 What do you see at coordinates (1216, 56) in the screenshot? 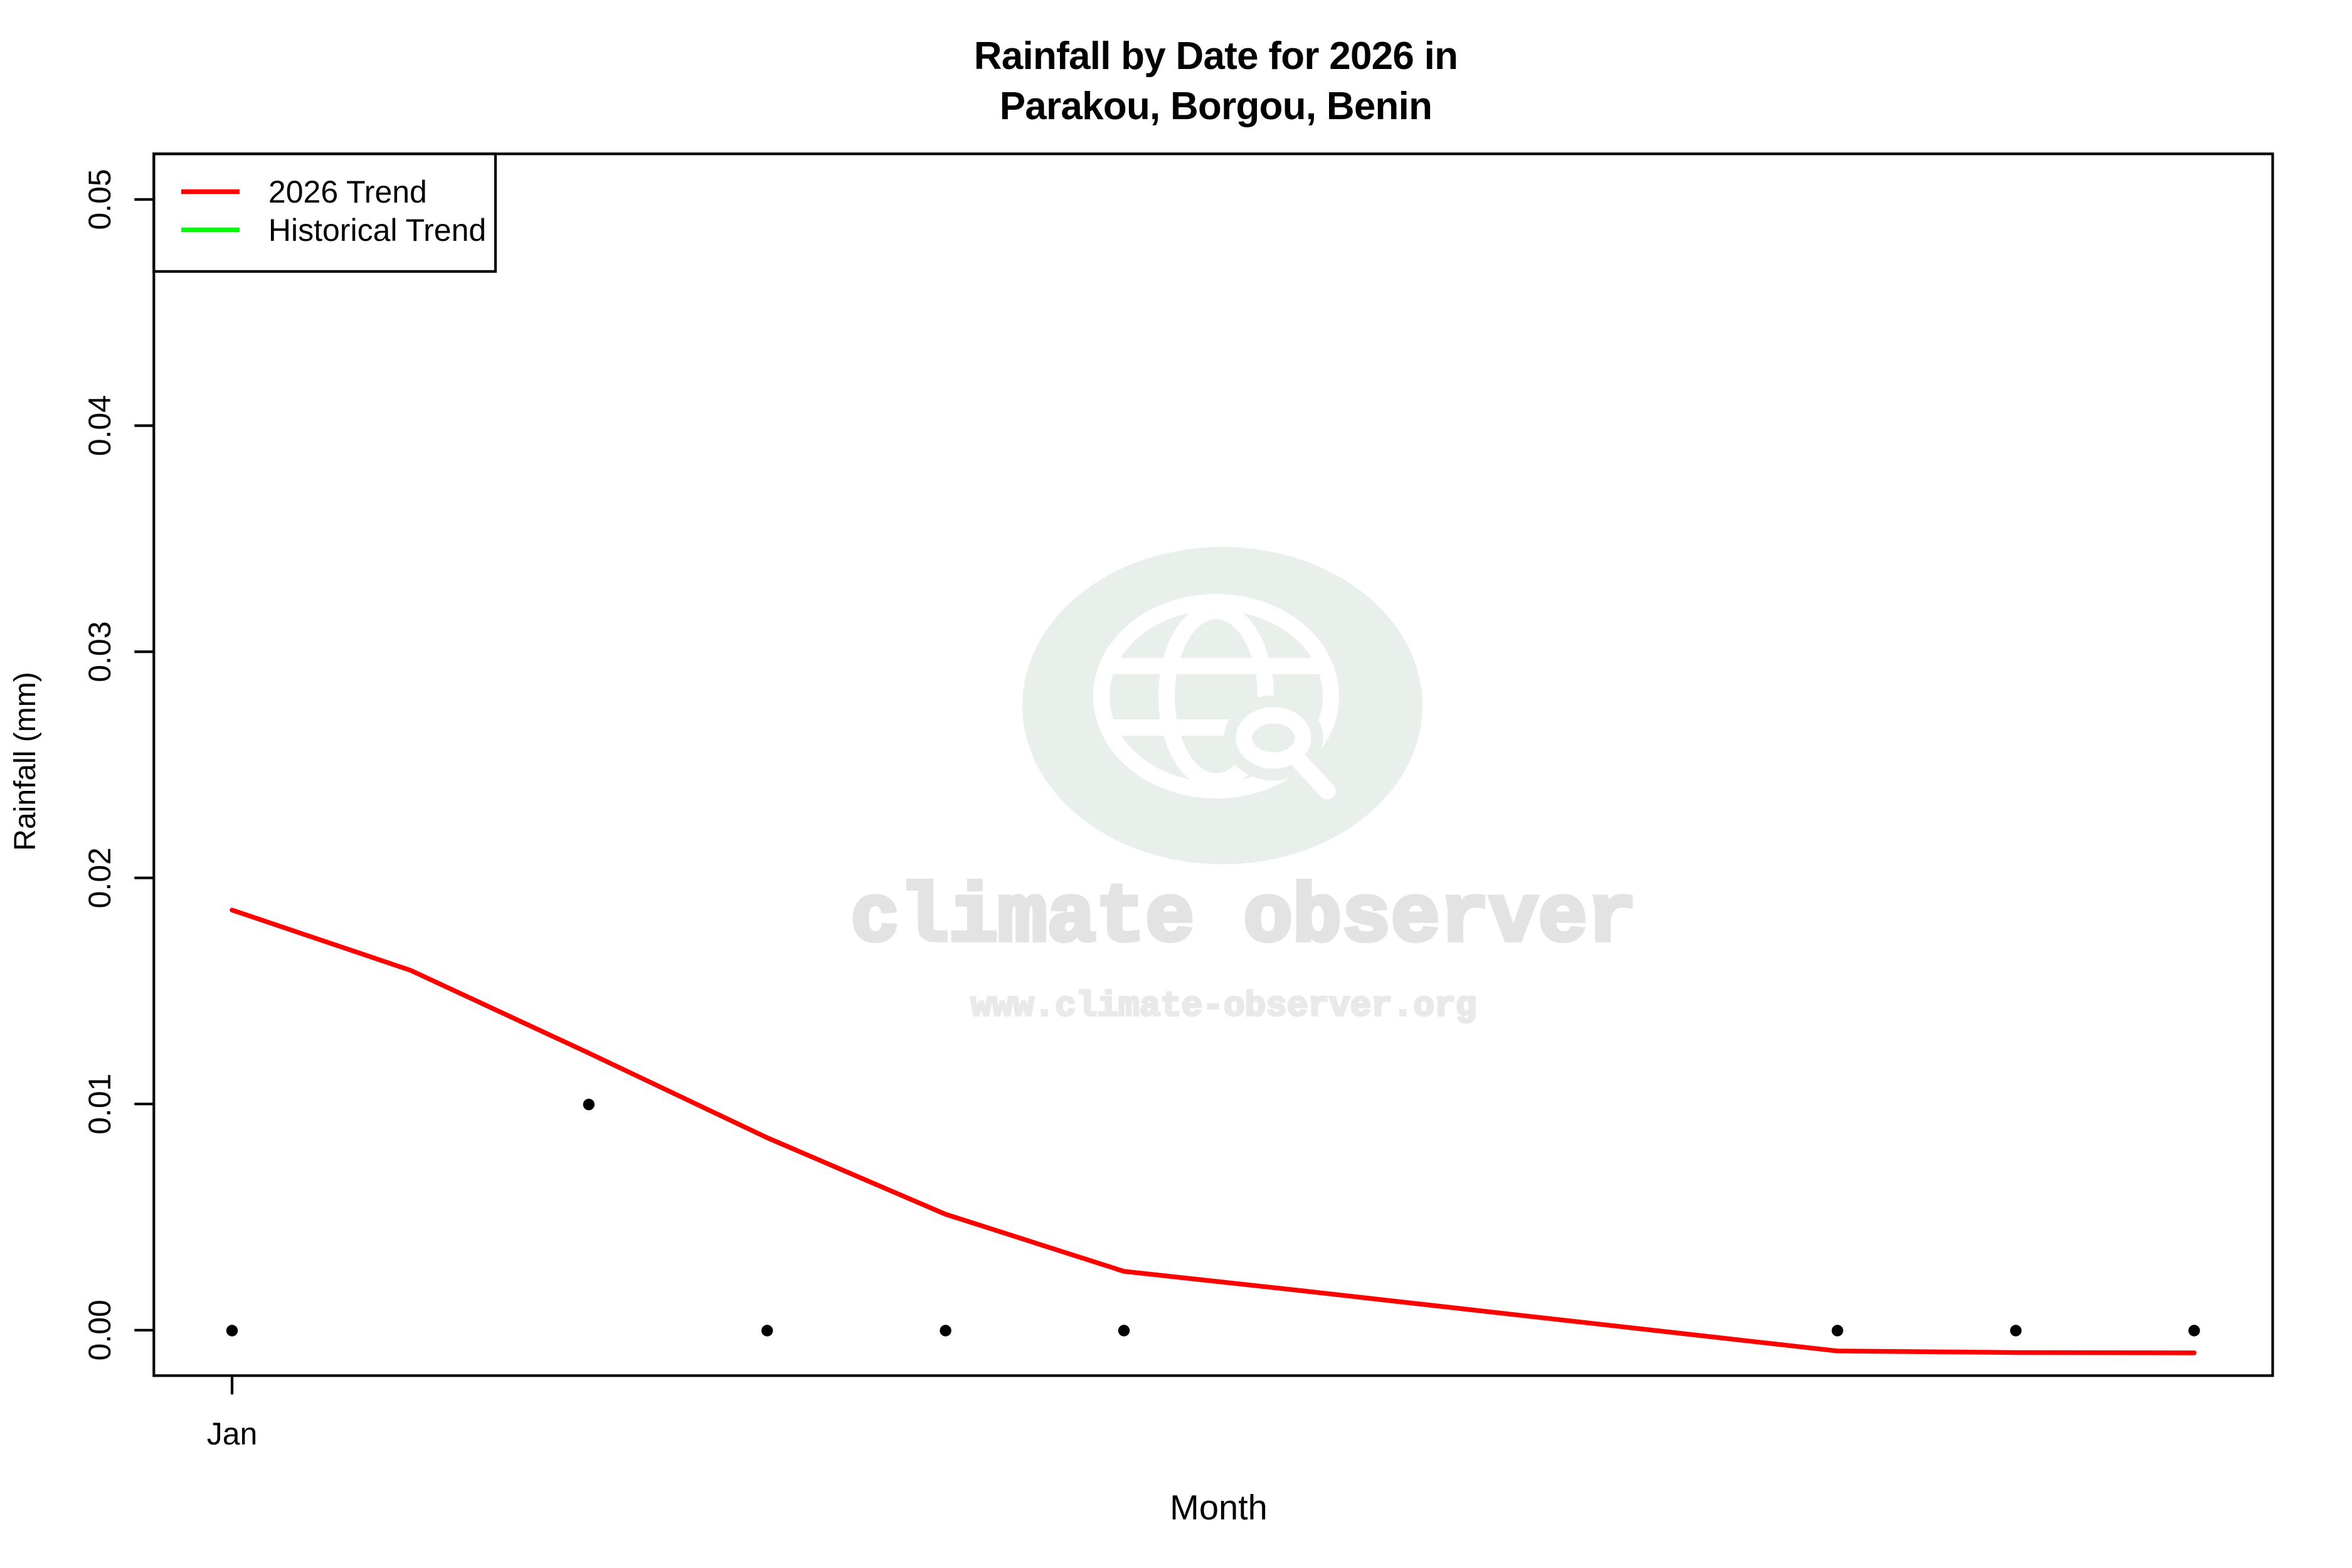
I see `svg-text: Rainfall by Date for 2026 in` at bounding box center [1216, 56].